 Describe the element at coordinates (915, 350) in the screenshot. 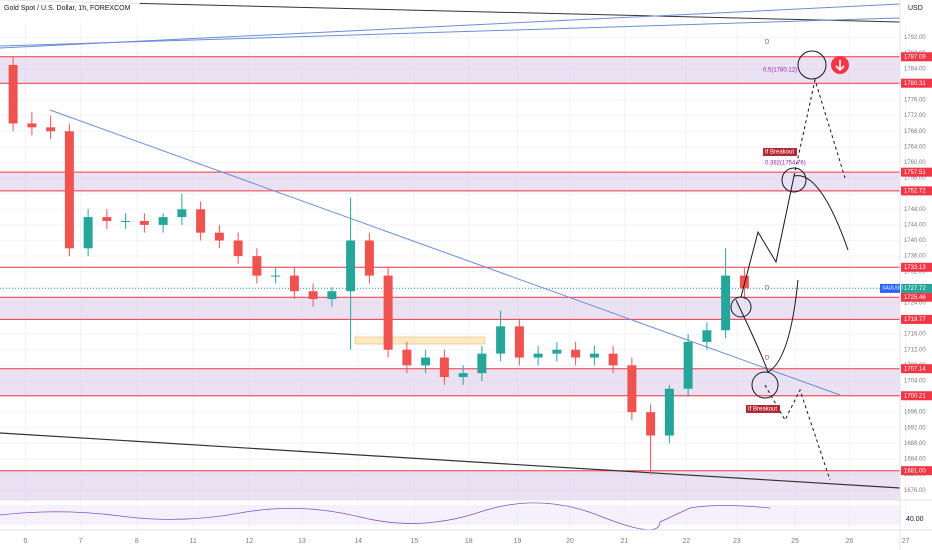

I see `y-tick-label: 1712.00` at that location.